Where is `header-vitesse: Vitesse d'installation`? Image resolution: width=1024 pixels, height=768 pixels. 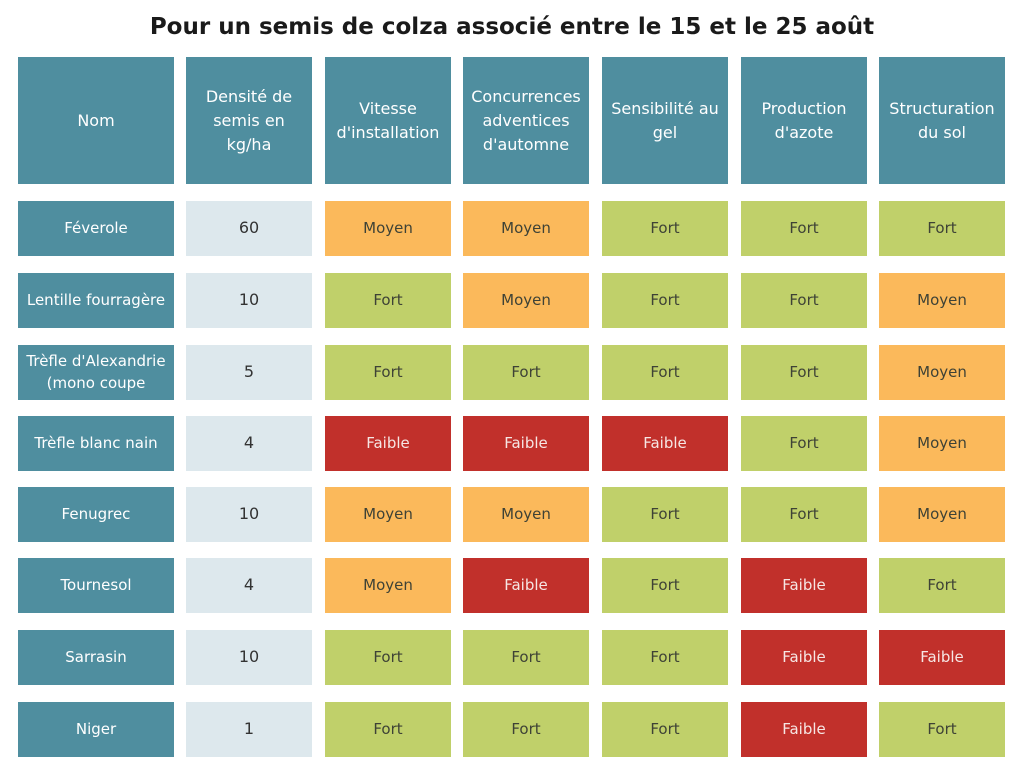
header-vitesse: Vitesse d'installation is located at coordinates (388, 120).